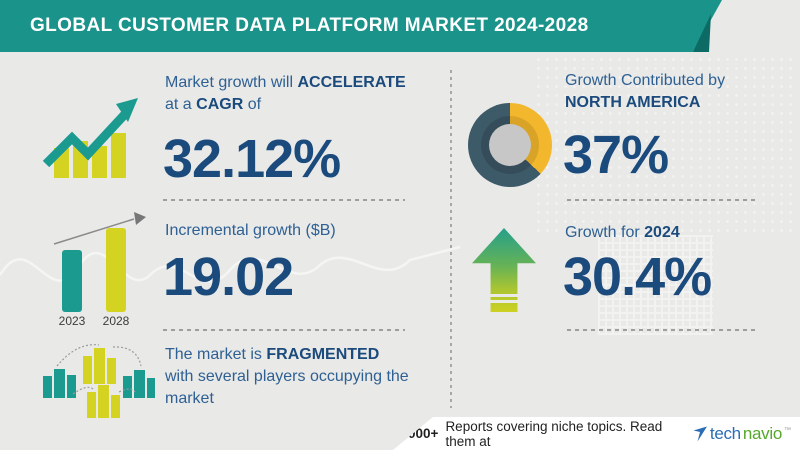 The width and height of the screenshot is (800, 450). Describe the element at coordinates (662, 232) in the screenshot. I see `growth-2024-label-bold: 2024` at that location.